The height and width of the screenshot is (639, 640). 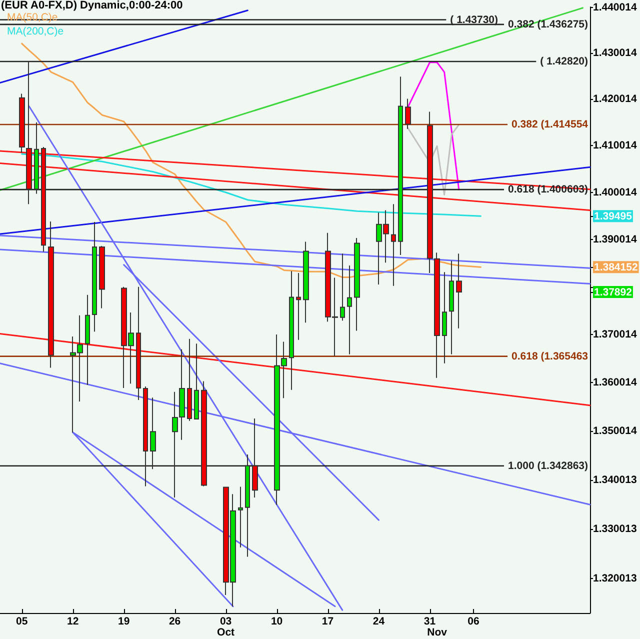 I want to click on y-tick-label: 1.37892, so click(x=613, y=292).